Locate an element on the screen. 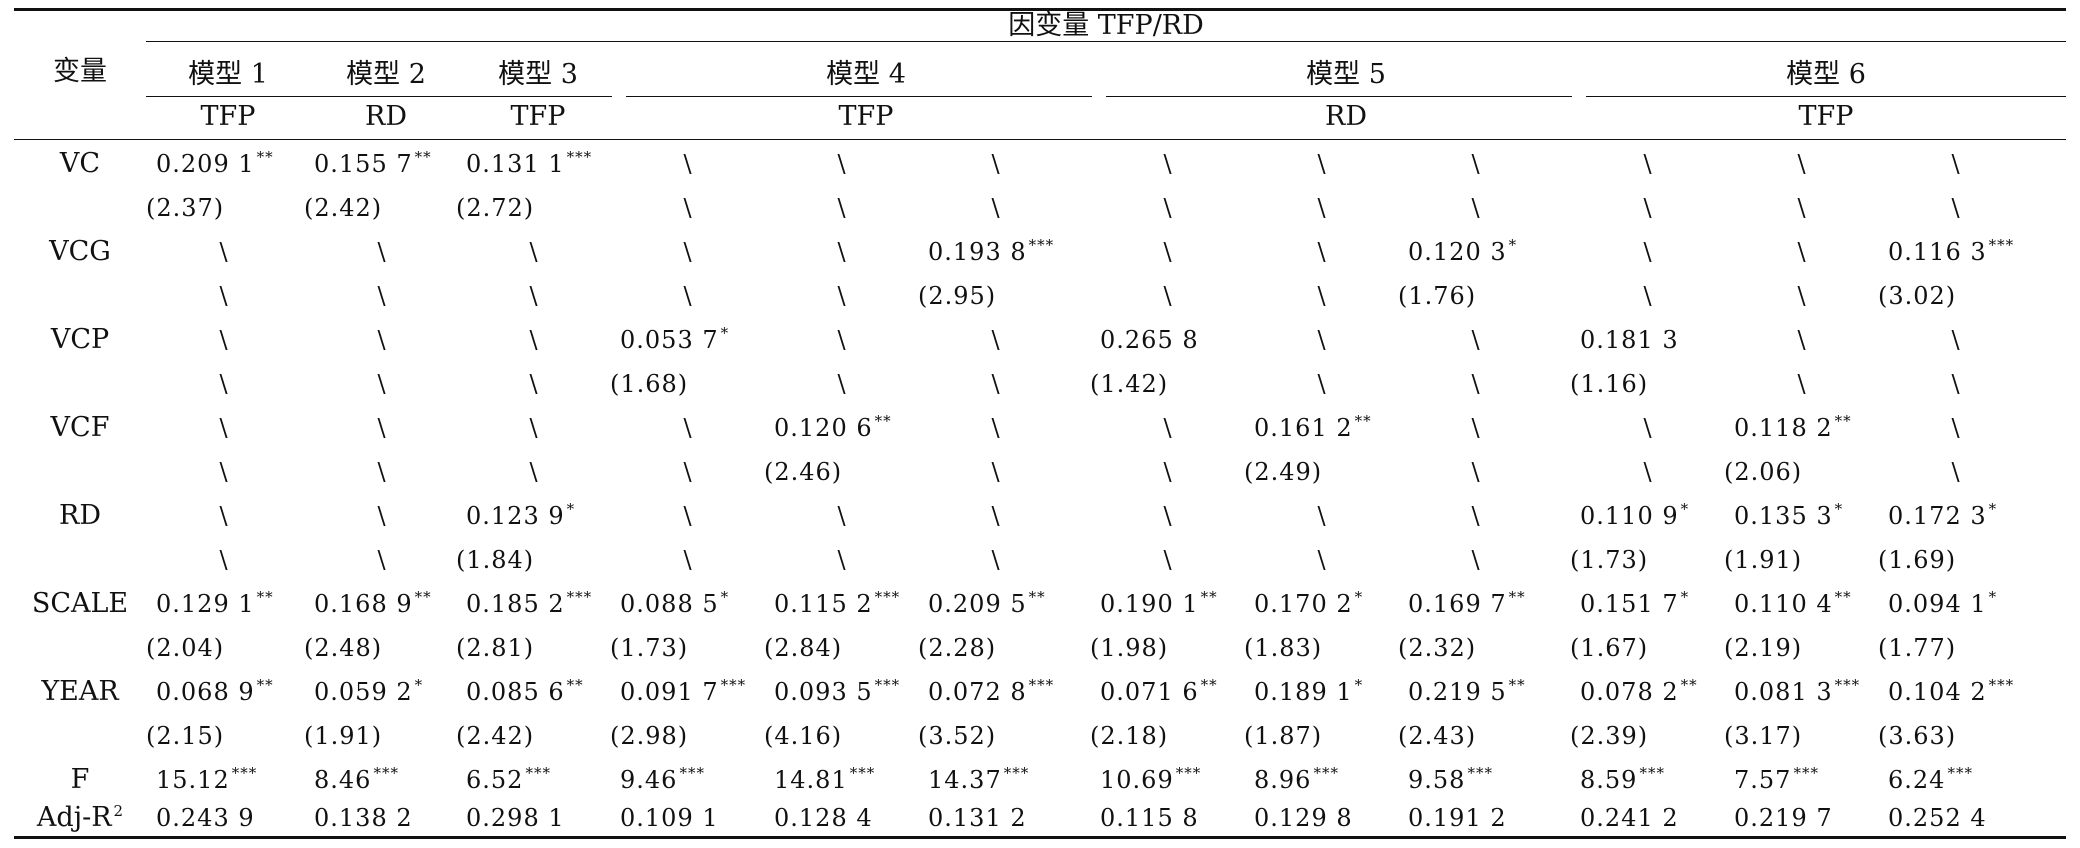  cell-text: 0.185 2 is located at coordinates (515, 604).